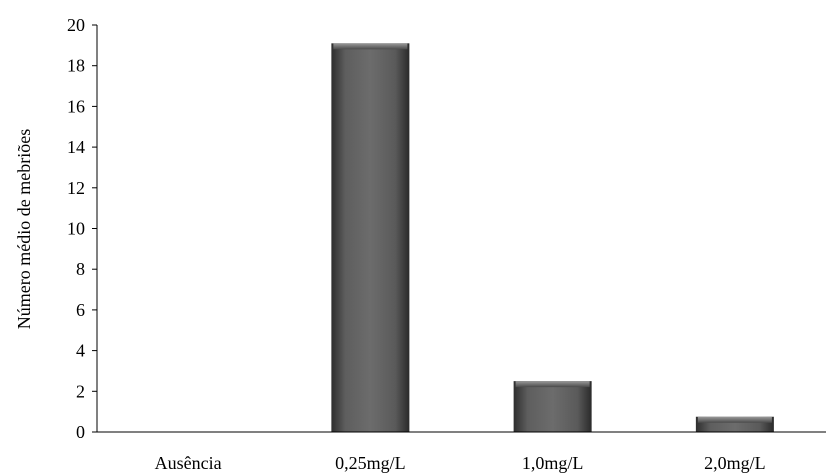 This screenshot has height=473, width=826. Describe the element at coordinates (735, 463) in the screenshot. I see `x-tick-label: 2,0mg/L` at that location.